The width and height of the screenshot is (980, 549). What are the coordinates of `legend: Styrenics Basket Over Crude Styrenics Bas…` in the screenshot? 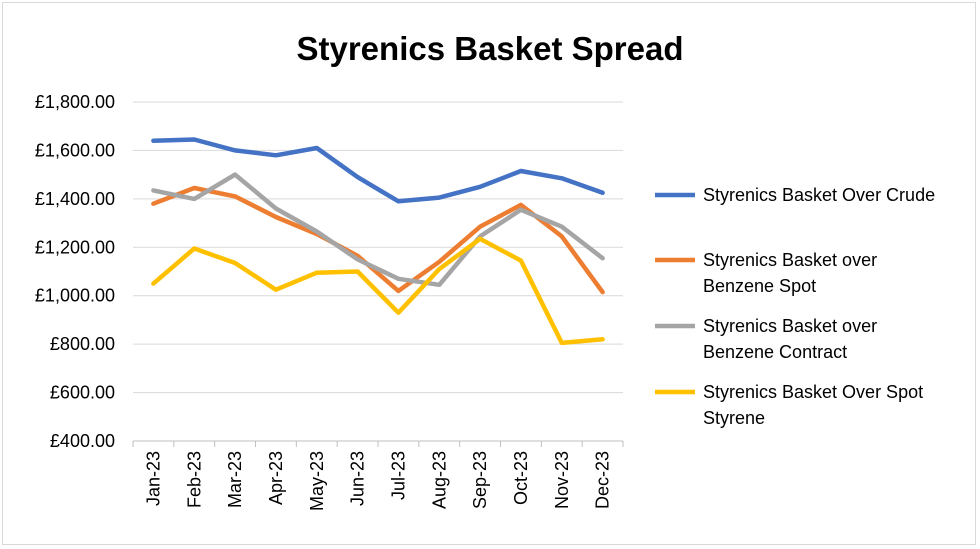 It's located at (795, 306).